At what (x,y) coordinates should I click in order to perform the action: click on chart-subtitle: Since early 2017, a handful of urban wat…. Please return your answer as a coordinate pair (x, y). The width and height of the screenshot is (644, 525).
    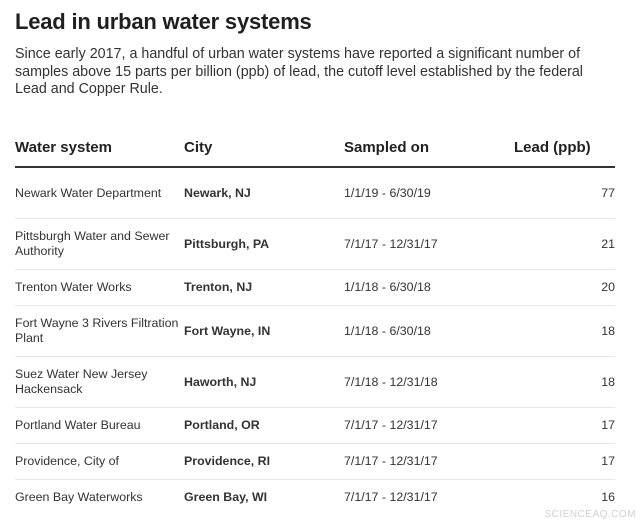
    Looking at the image, I should click on (299, 71).